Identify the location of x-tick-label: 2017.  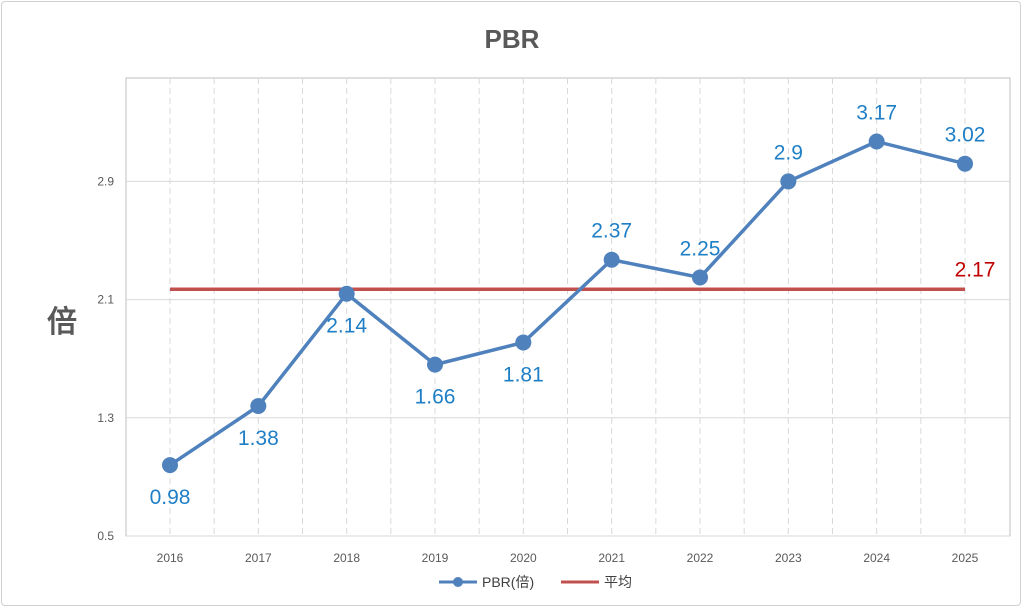
(258, 558).